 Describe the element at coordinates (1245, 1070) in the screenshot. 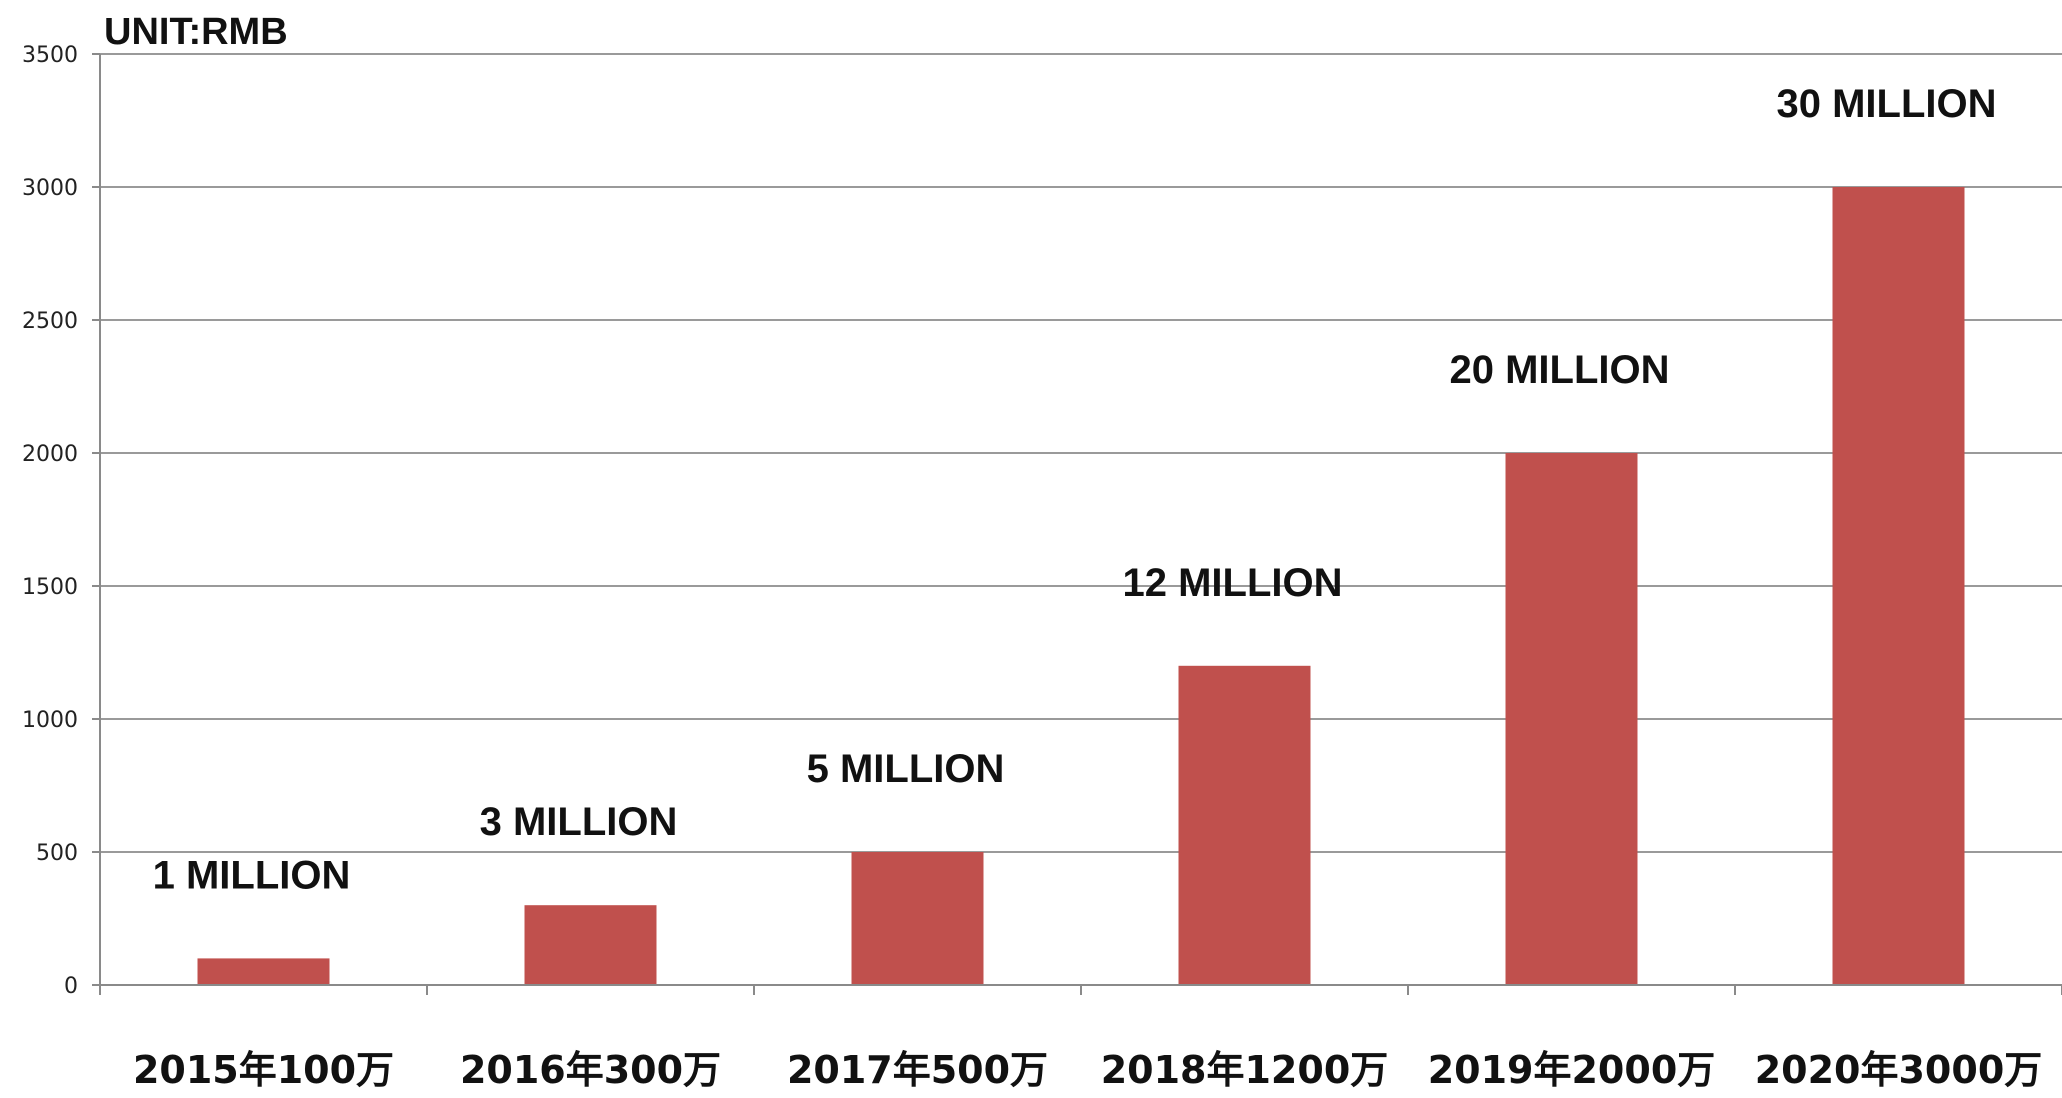

I see `x-tick-label: 2018年1200万` at that location.